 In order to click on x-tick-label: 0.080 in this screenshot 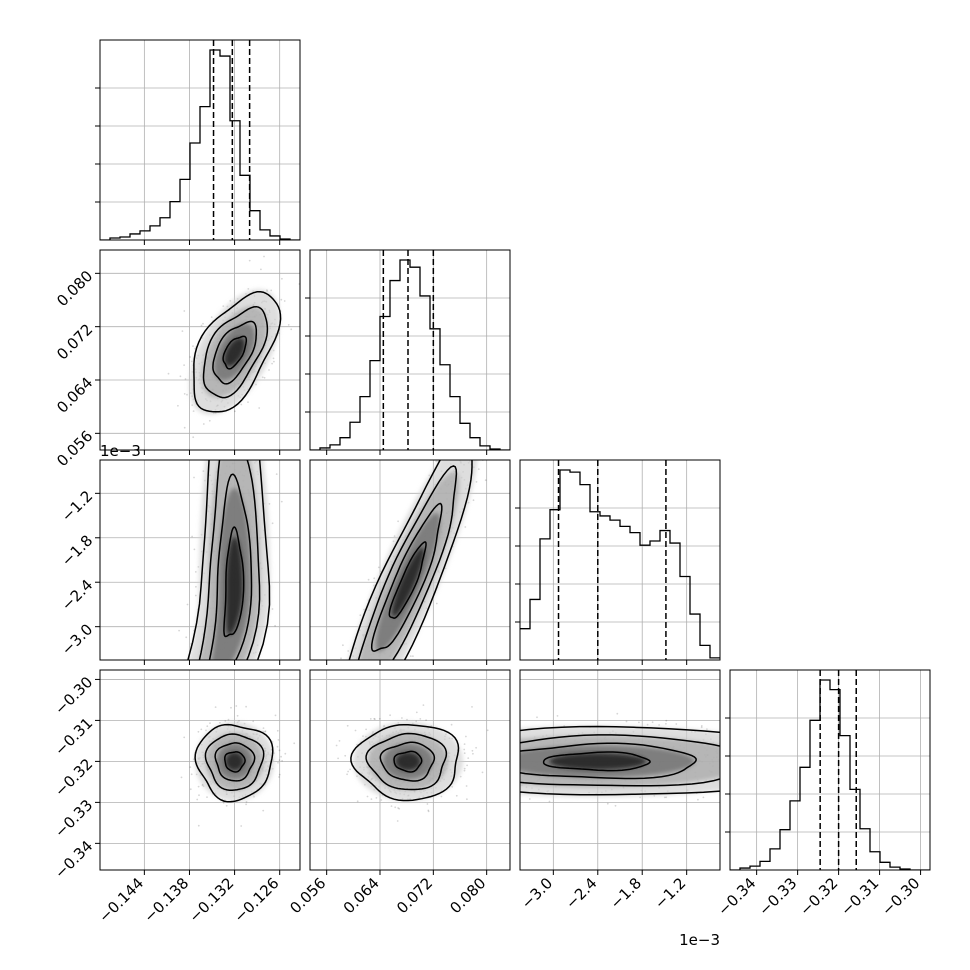, I will do `click(467, 895)`.